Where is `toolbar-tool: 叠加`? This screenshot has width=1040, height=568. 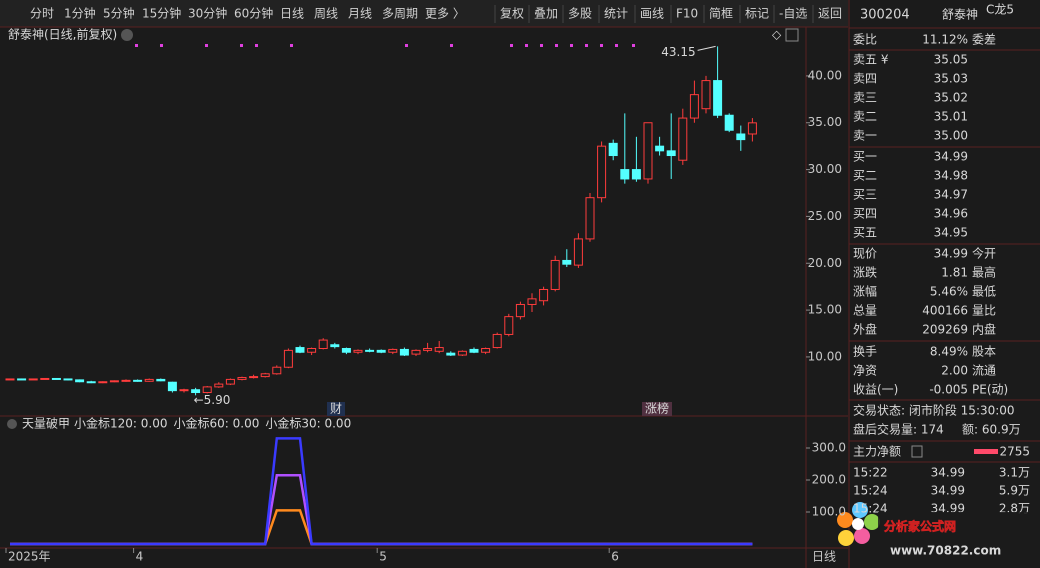 toolbar-tool: 叠加 is located at coordinates (546, 14).